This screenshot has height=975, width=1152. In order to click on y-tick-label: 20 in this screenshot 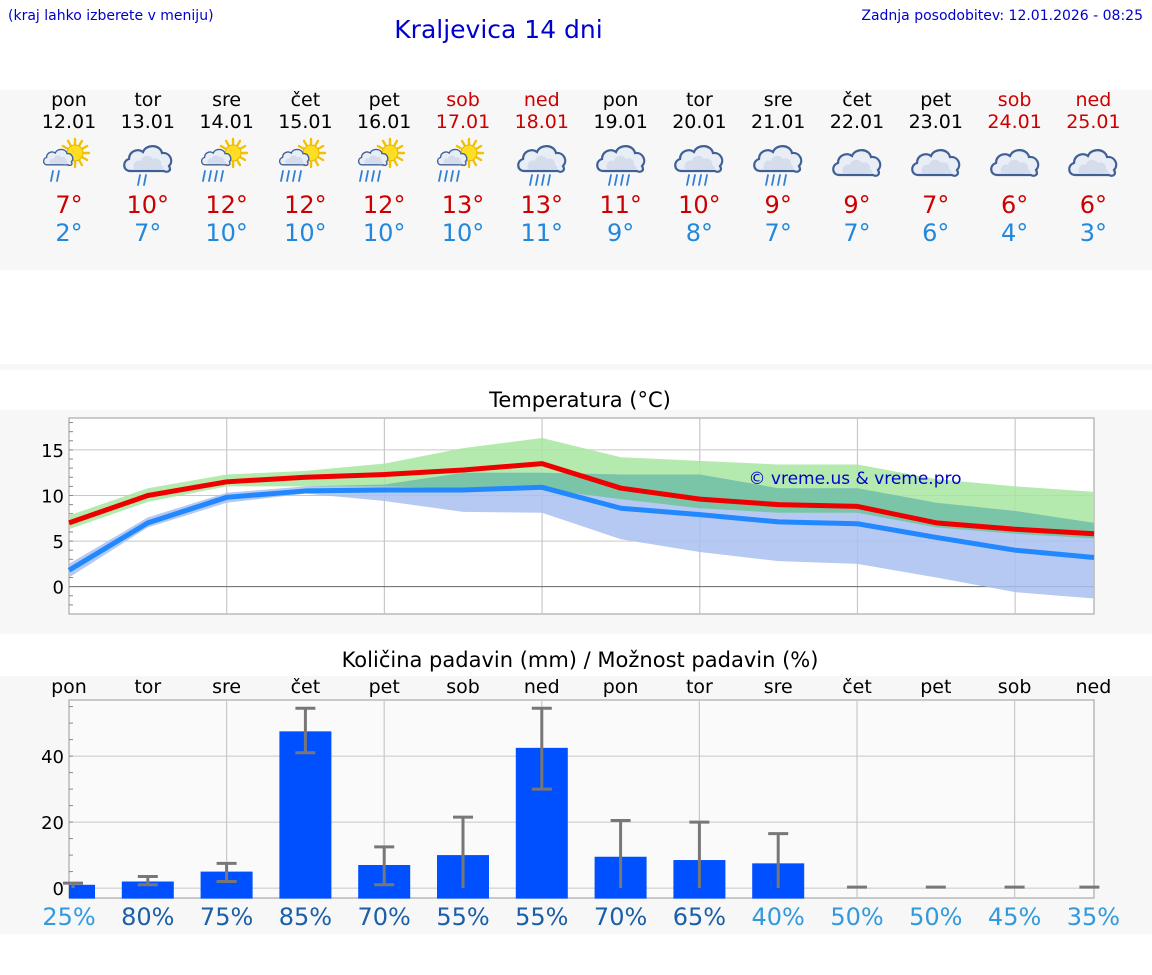, I will do `click(52, 823)`.